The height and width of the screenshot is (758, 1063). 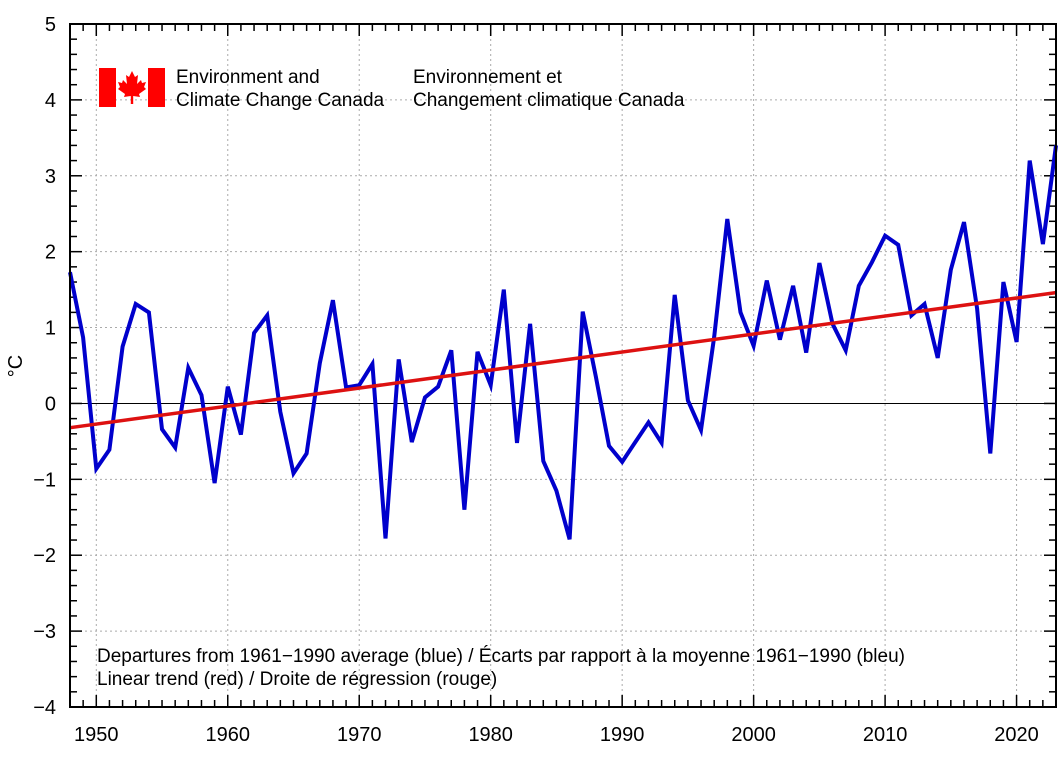 What do you see at coordinates (488, 77) in the screenshot?
I see `logo-fr-line1: Environnement et` at bounding box center [488, 77].